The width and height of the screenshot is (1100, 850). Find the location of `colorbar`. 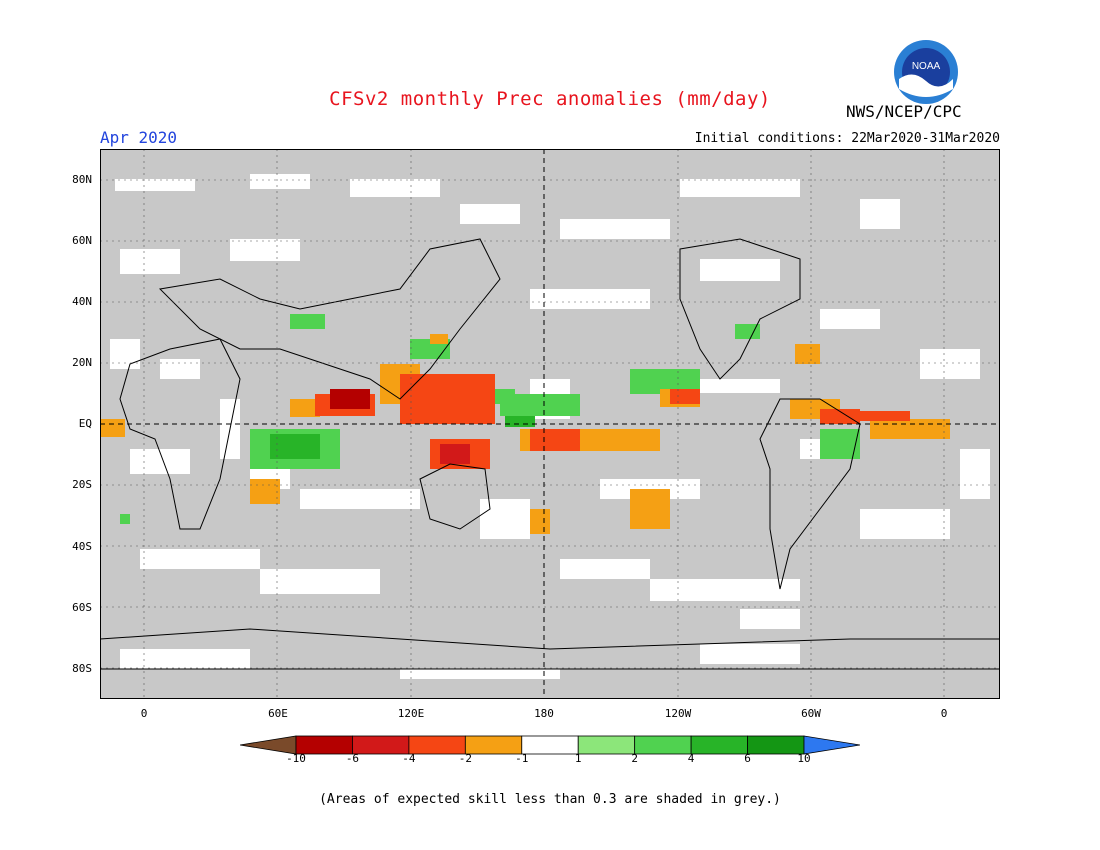

colorbar is located at coordinates (550, 745).